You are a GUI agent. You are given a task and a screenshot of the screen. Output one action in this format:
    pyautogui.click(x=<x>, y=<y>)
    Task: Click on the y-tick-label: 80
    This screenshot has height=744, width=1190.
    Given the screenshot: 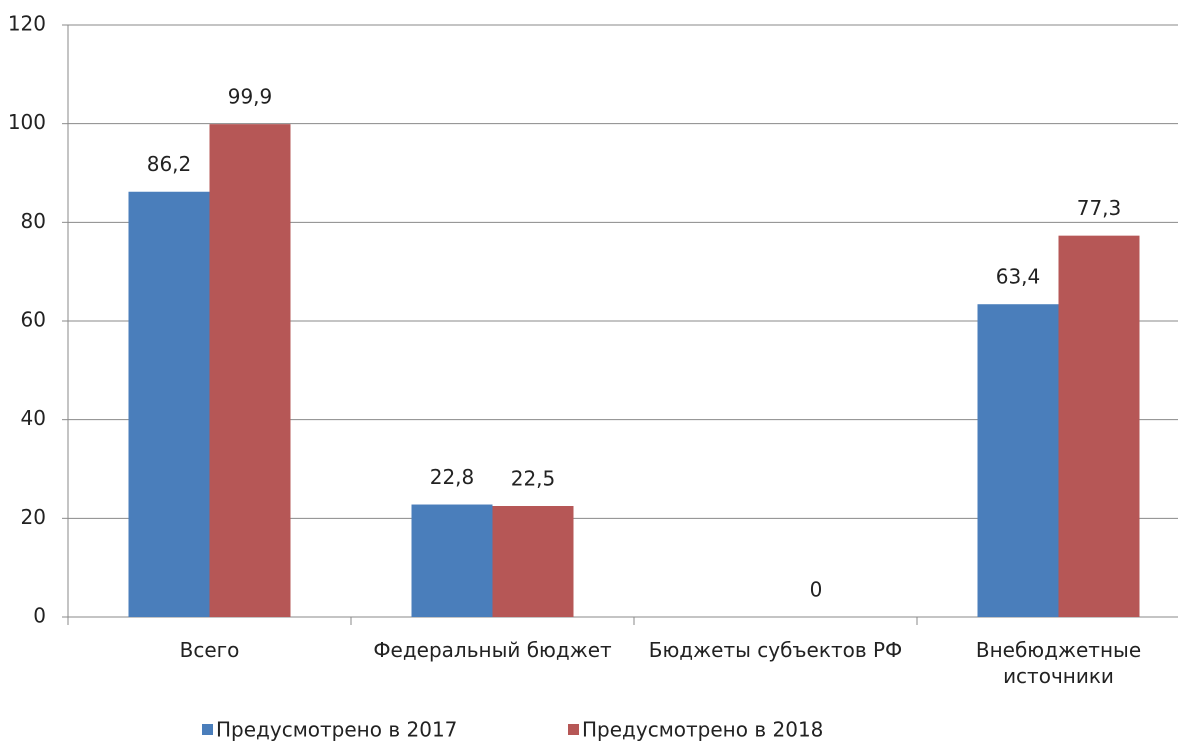 What is the action you would take?
    pyautogui.click(x=33, y=221)
    